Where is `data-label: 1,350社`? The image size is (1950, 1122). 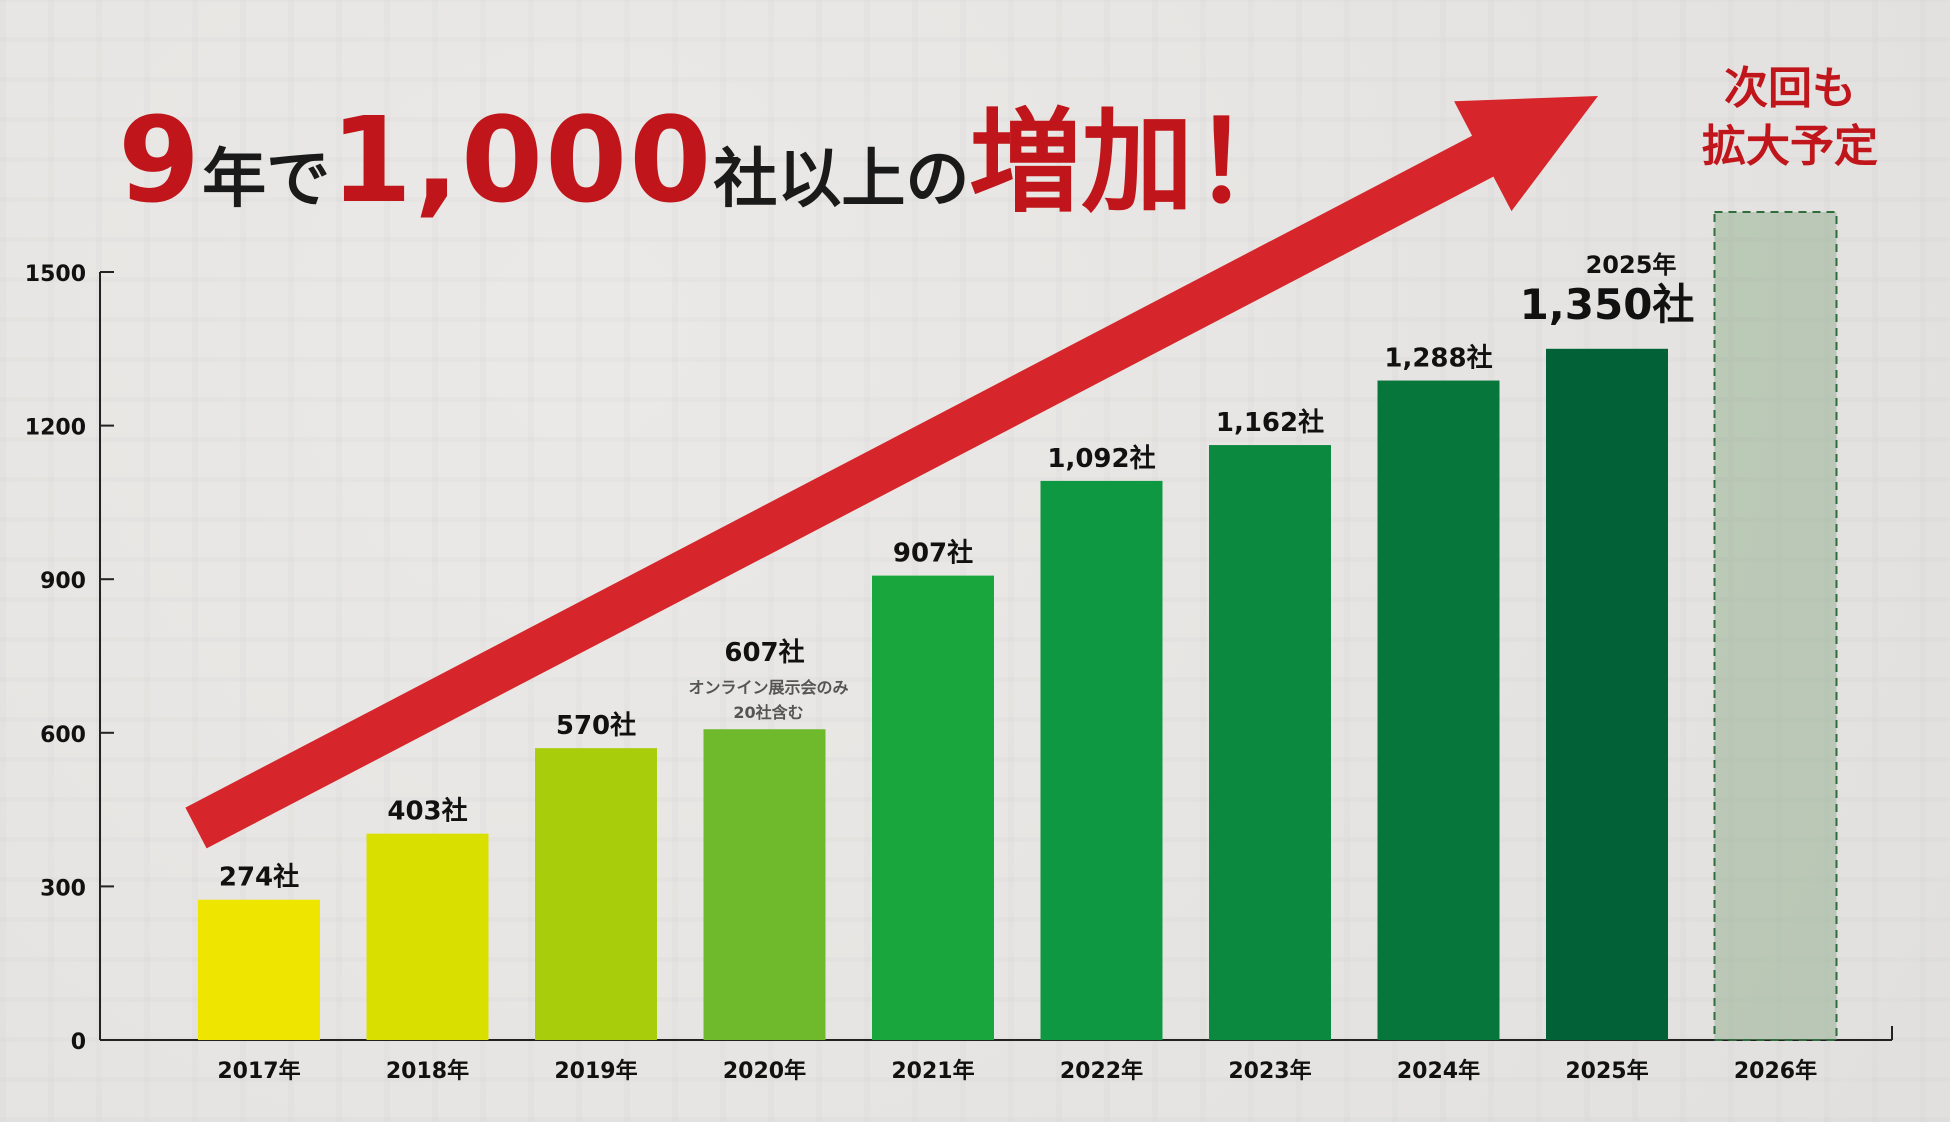
data-label: 1,350社 is located at coordinates (1607, 304).